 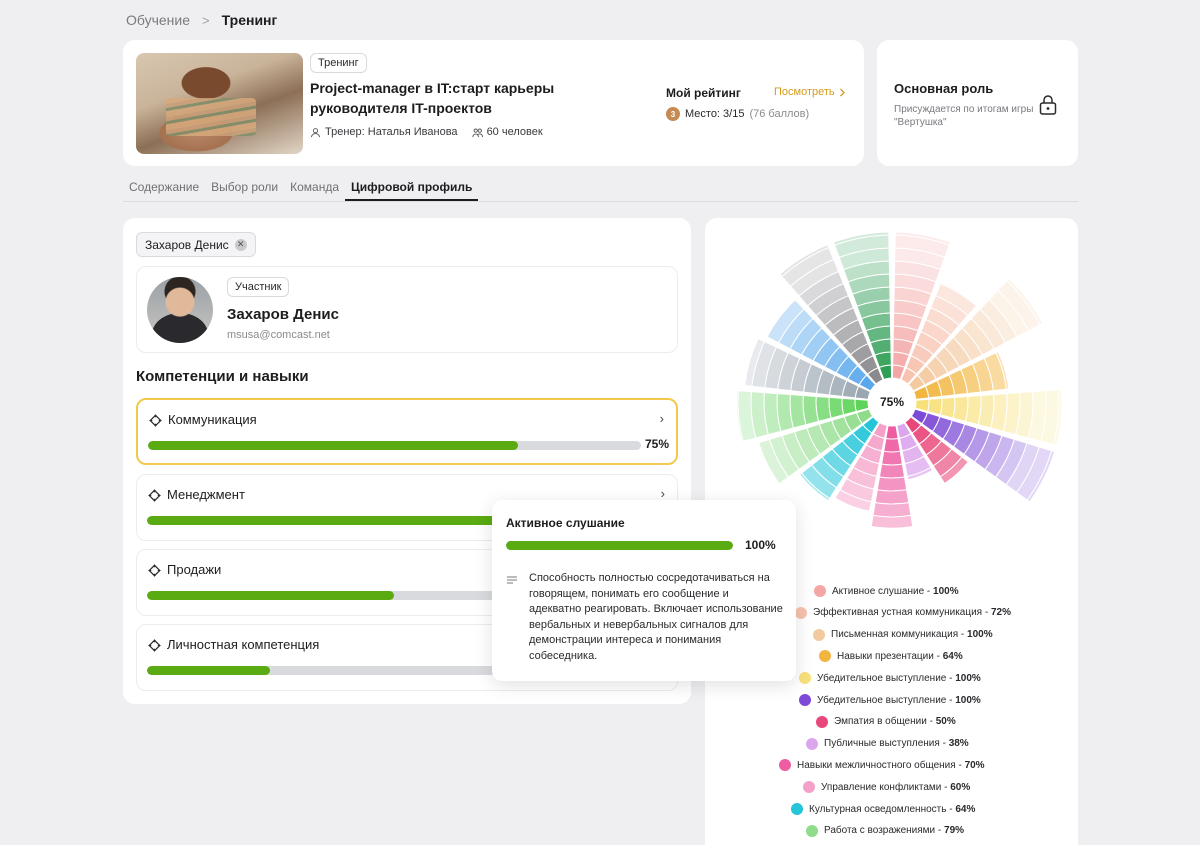 What do you see at coordinates (1000, 613) in the screenshot?
I see `legend-value: 72%` at bounding box center [1000, 613].